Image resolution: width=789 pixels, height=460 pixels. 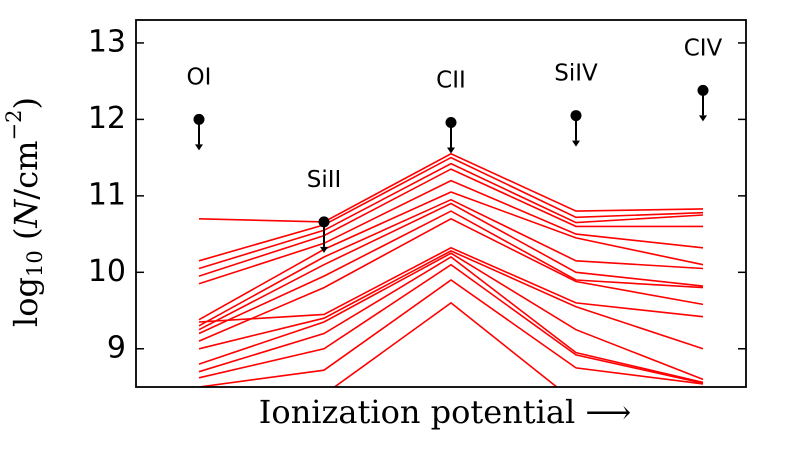 What do you see at coordinates (703, 48) in the screenshot?
I see `ion-label-civ: CIV` at bounding box center [703, 48].